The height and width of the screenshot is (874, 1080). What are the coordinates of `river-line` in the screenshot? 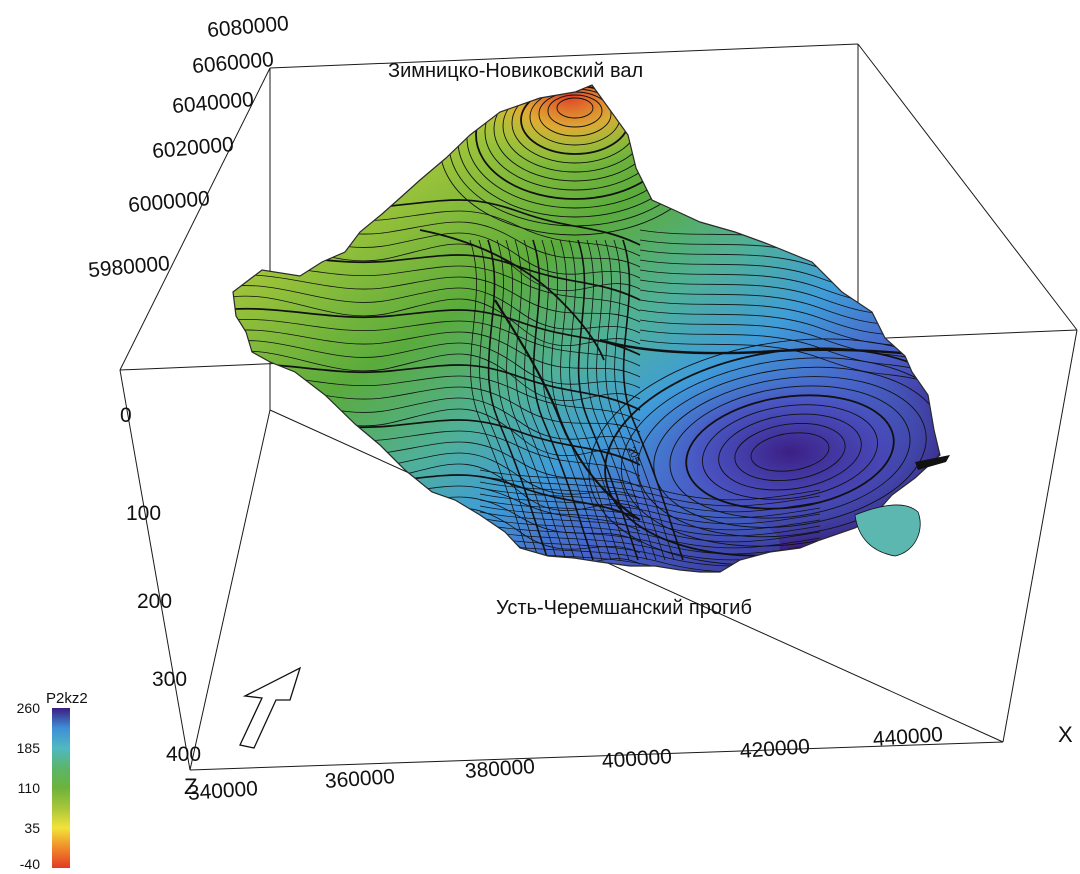 It's located at (756, 347).